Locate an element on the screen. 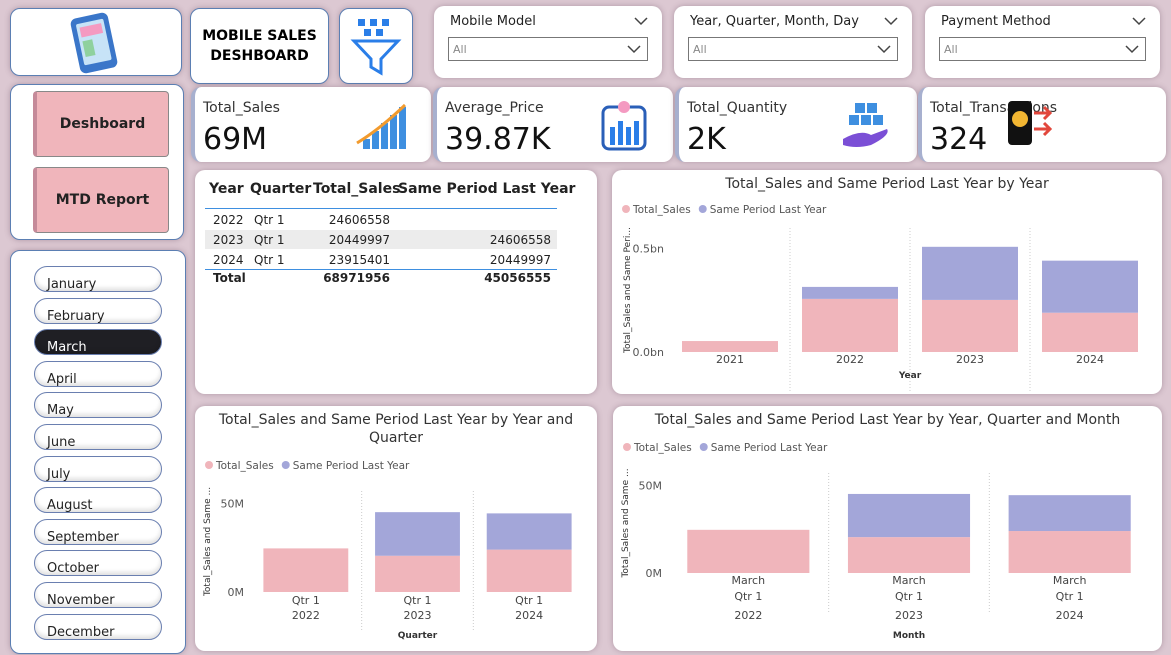  icon-arrow is located at coordinates (381, 124).